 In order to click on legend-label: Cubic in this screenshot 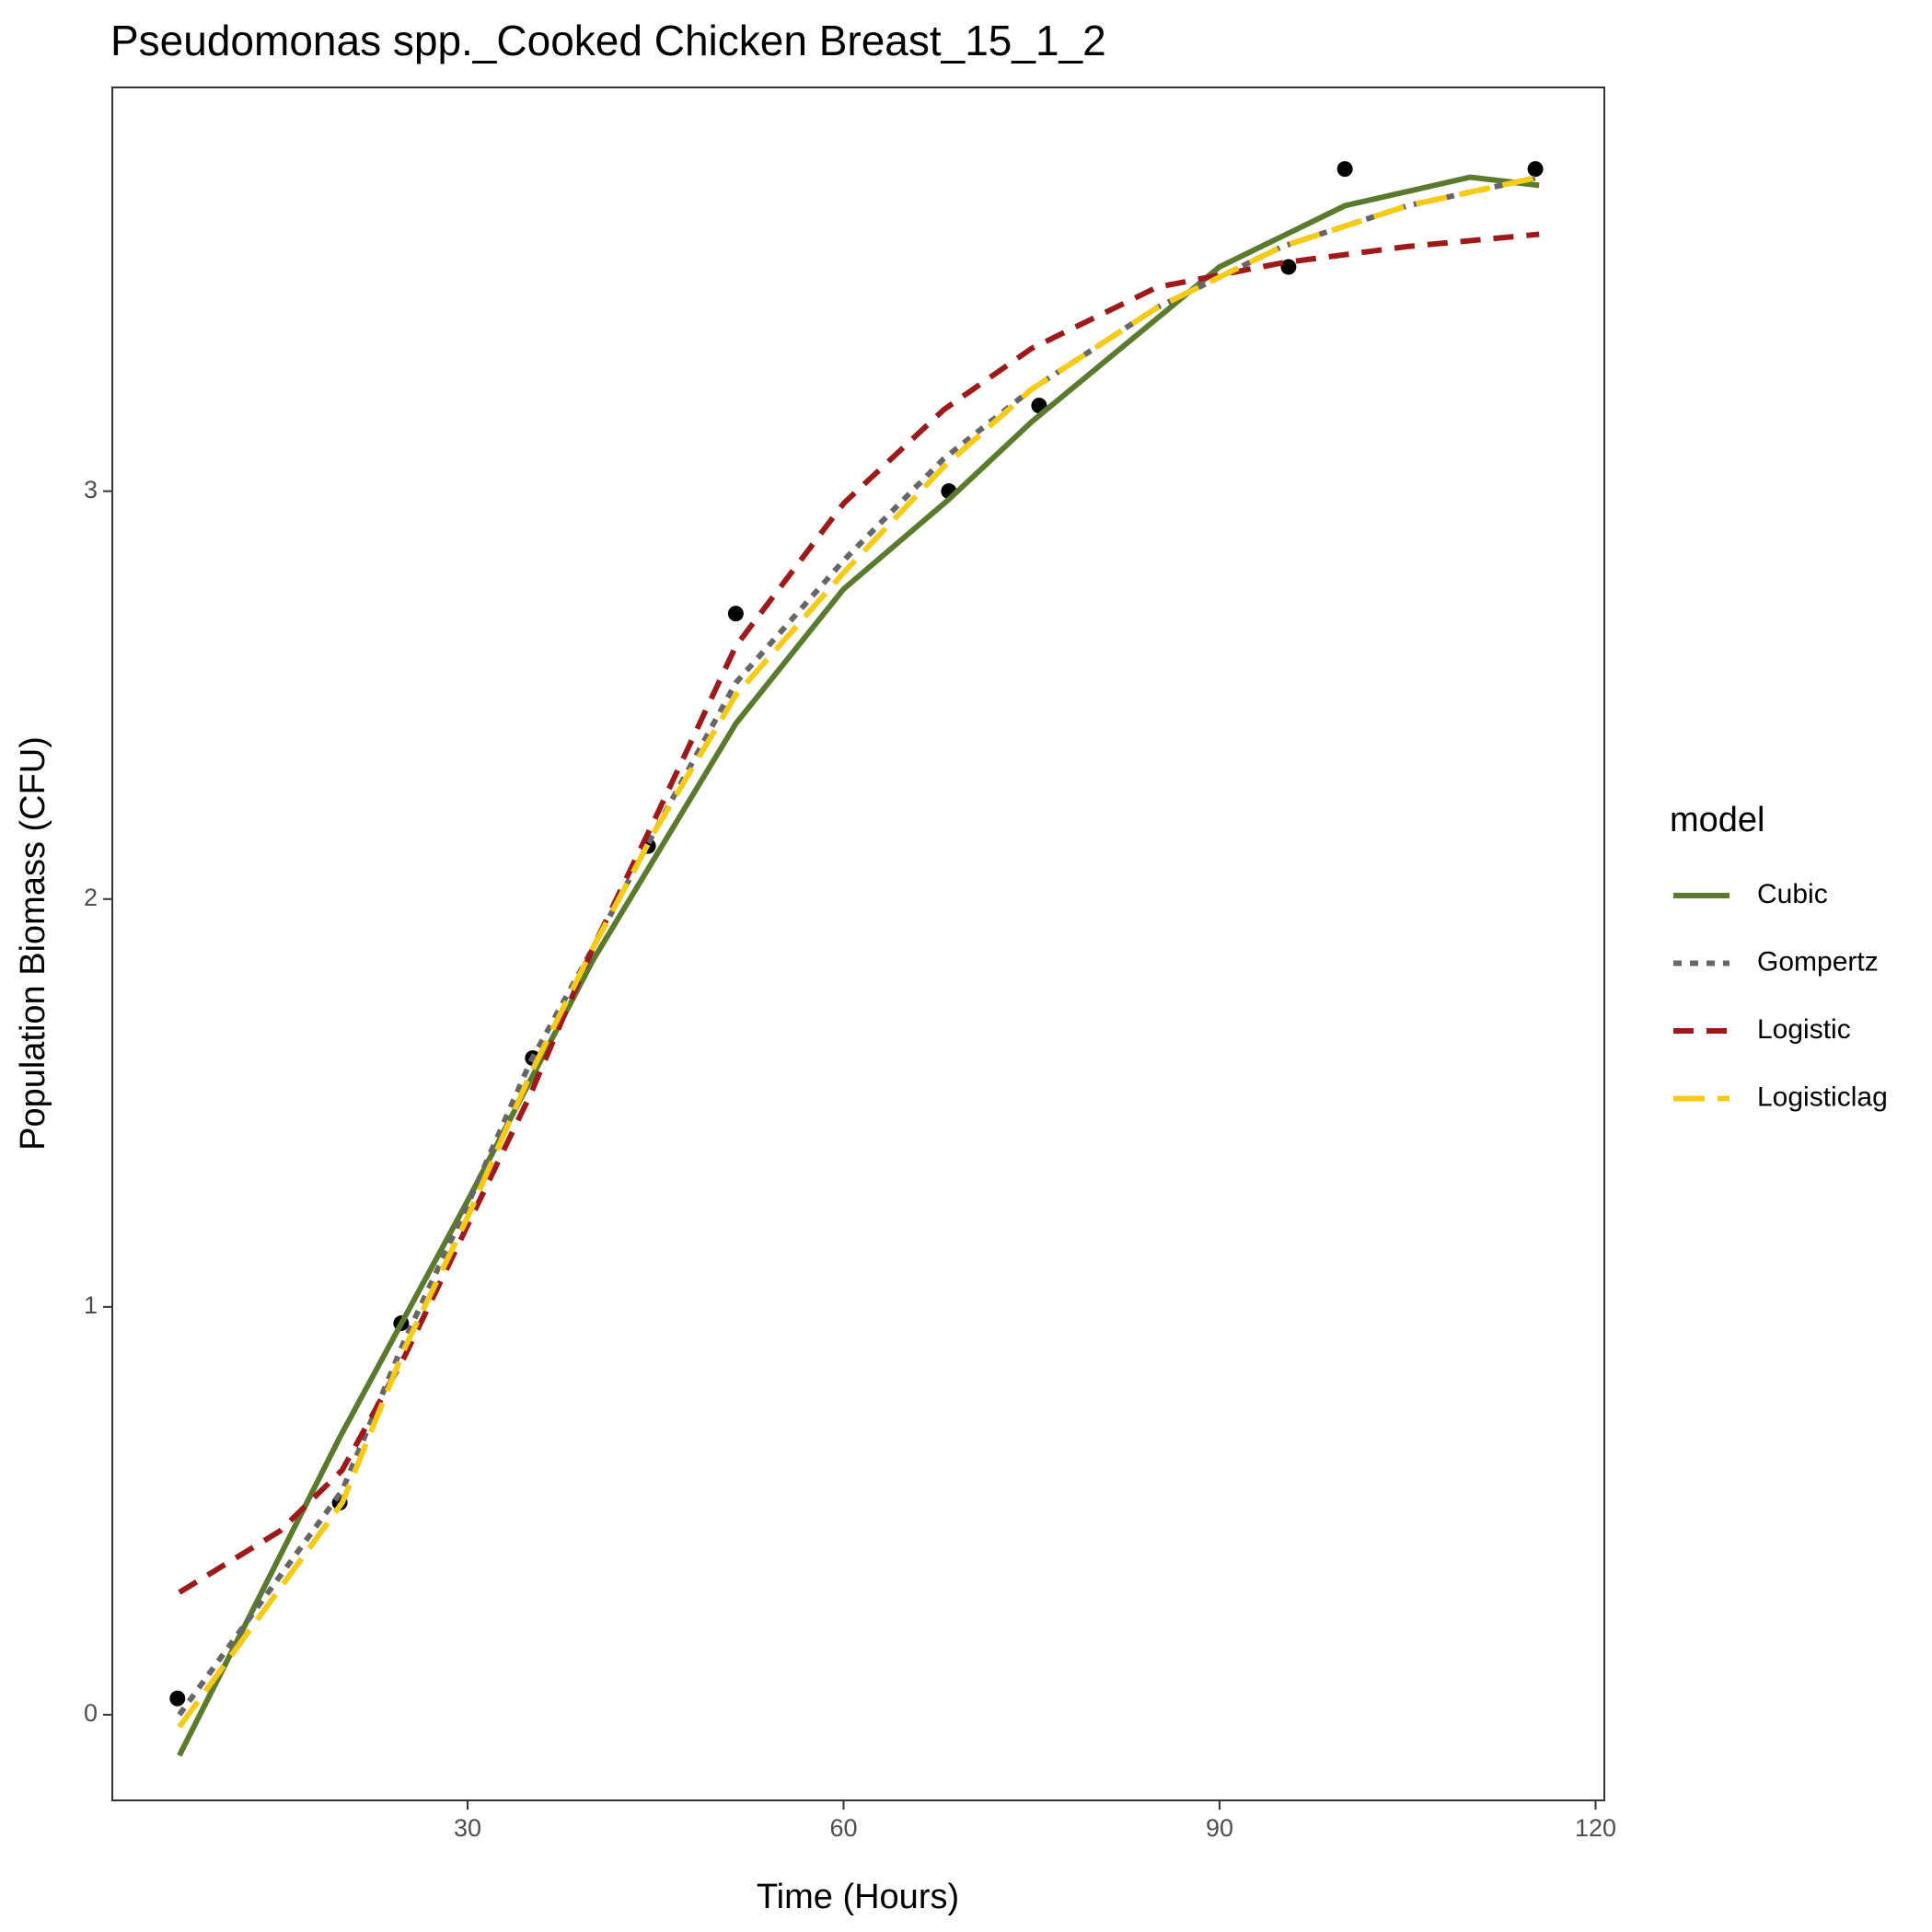, I will do `click(1793, 894)`.